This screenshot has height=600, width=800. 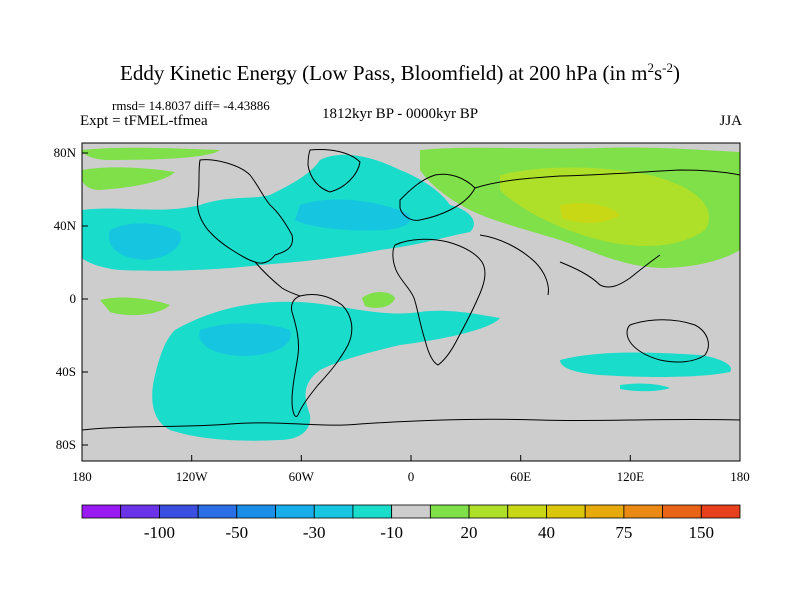 What do you see at coordinates (314, 532) in the screenshot?
I see `colorbar-label: -30` at bounding box center [314, 532].